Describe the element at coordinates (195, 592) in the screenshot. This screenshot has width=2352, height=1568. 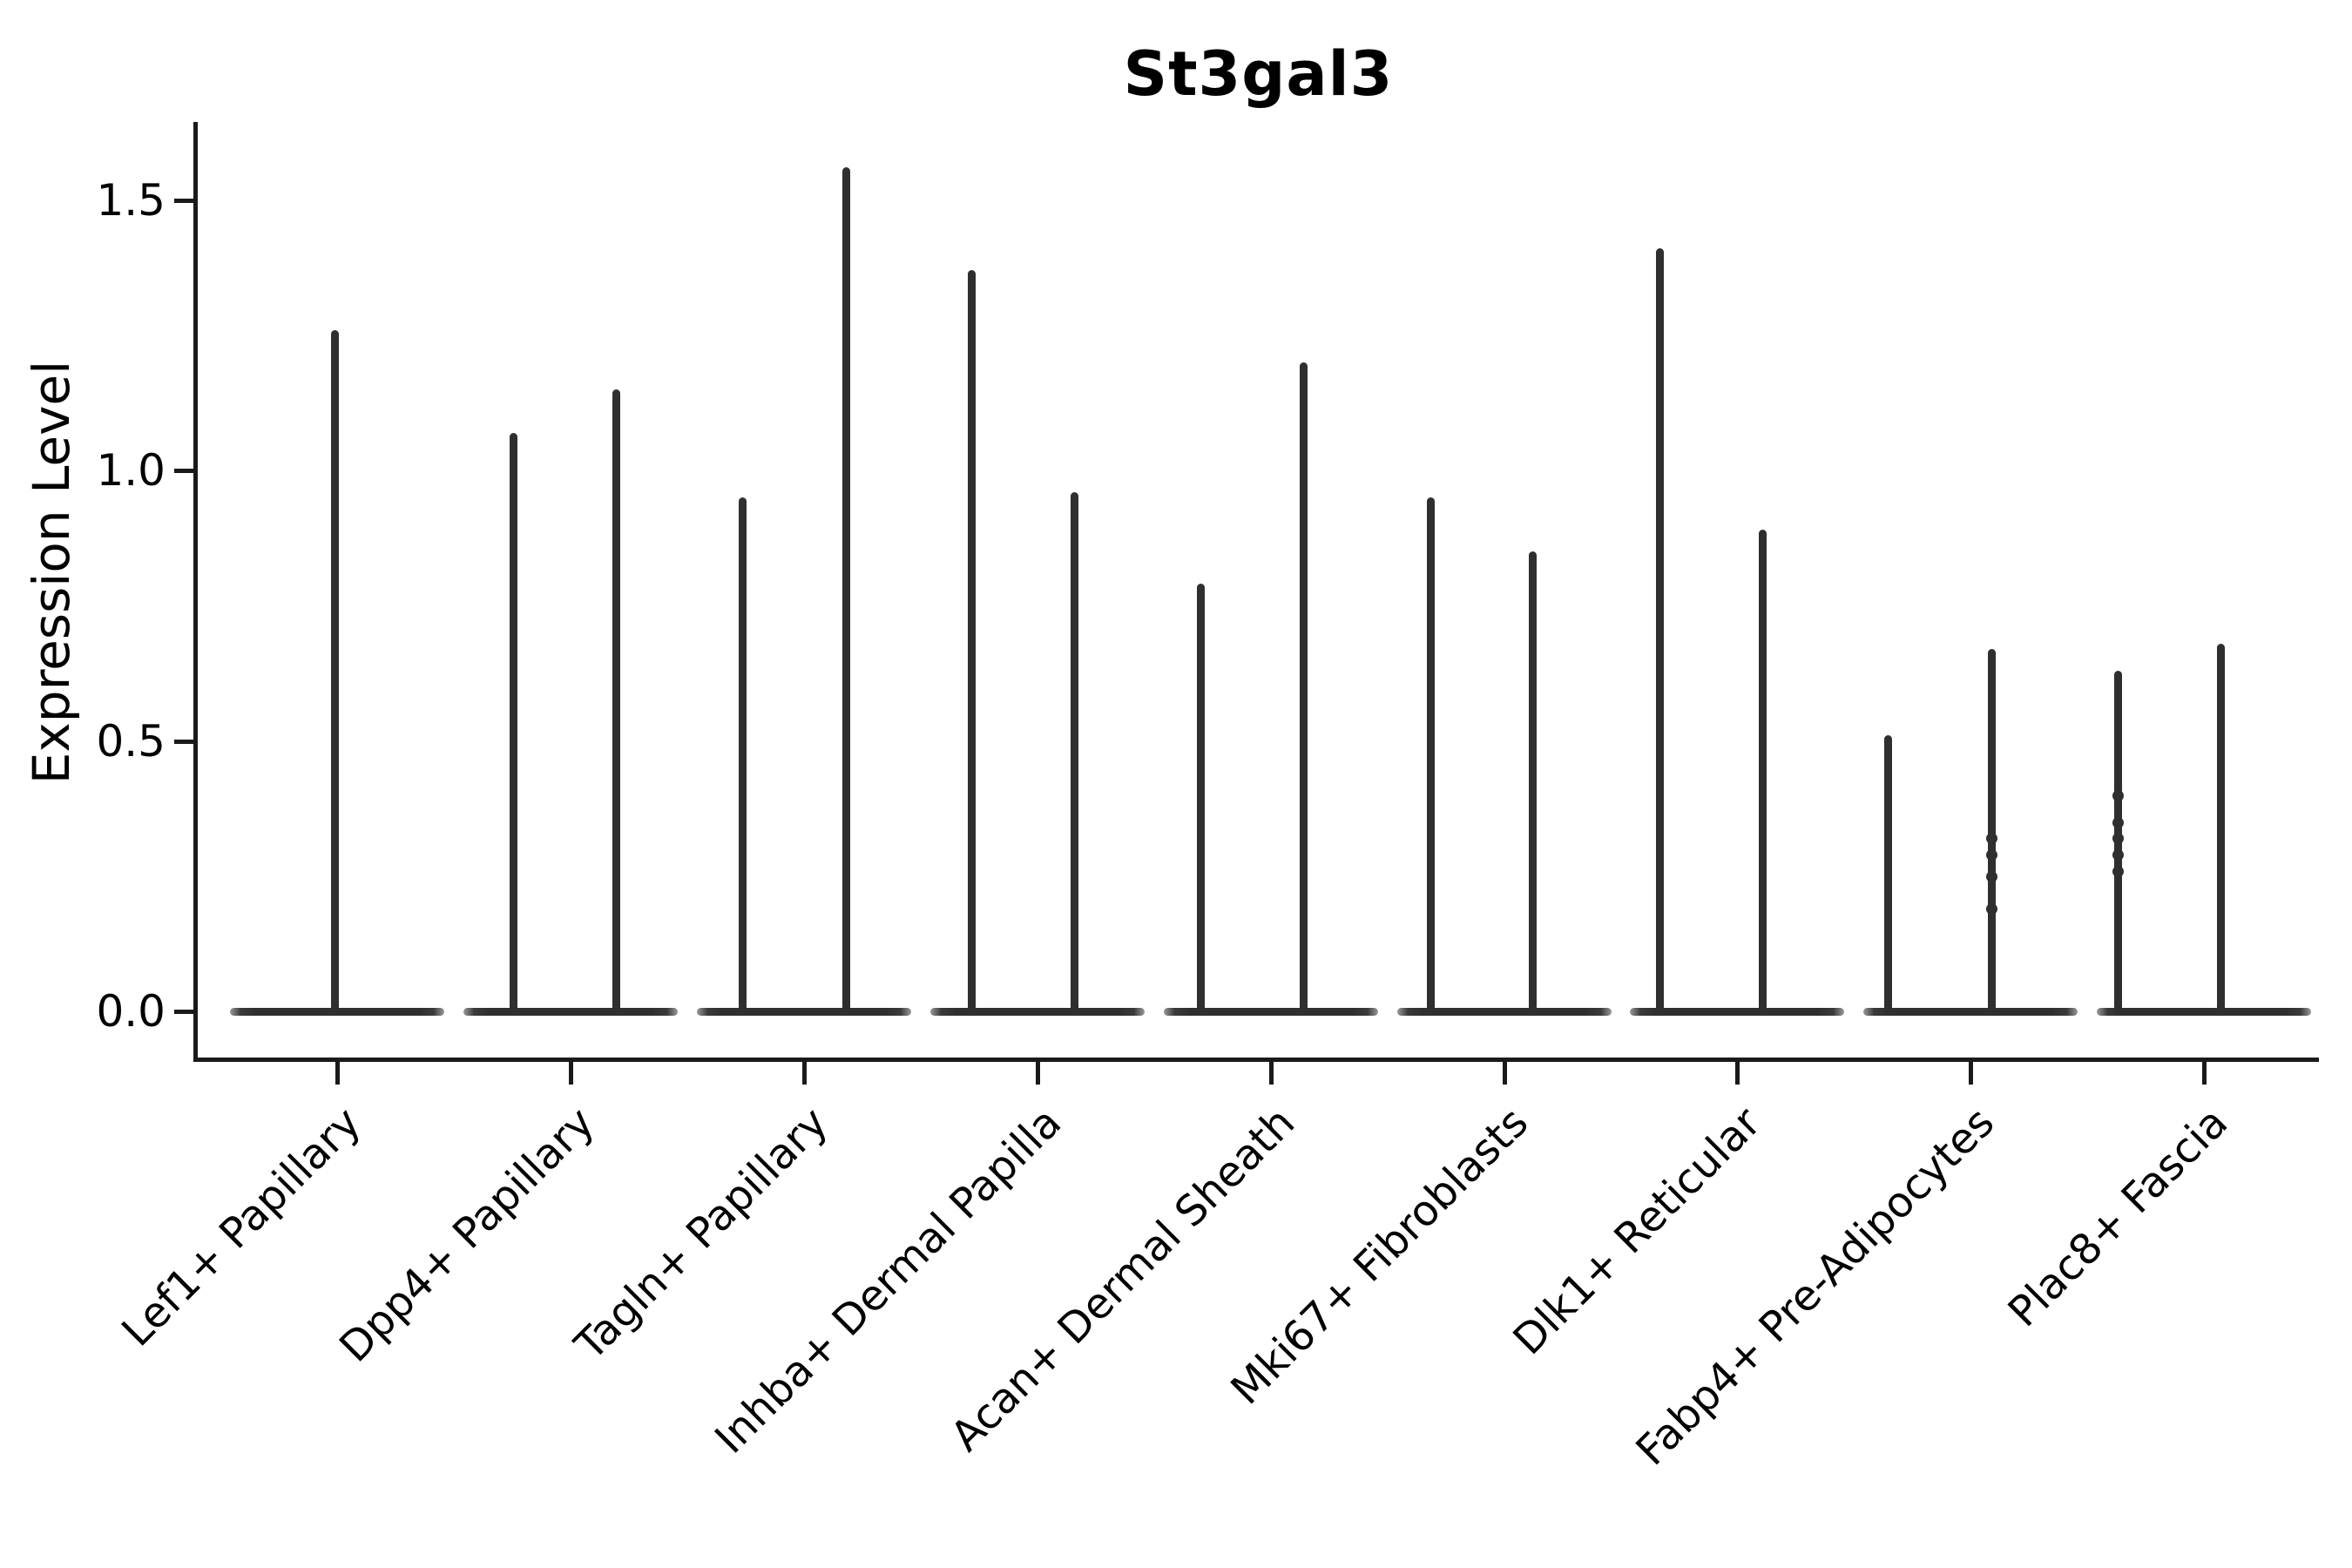
I see `y-axis-spine` at that location.